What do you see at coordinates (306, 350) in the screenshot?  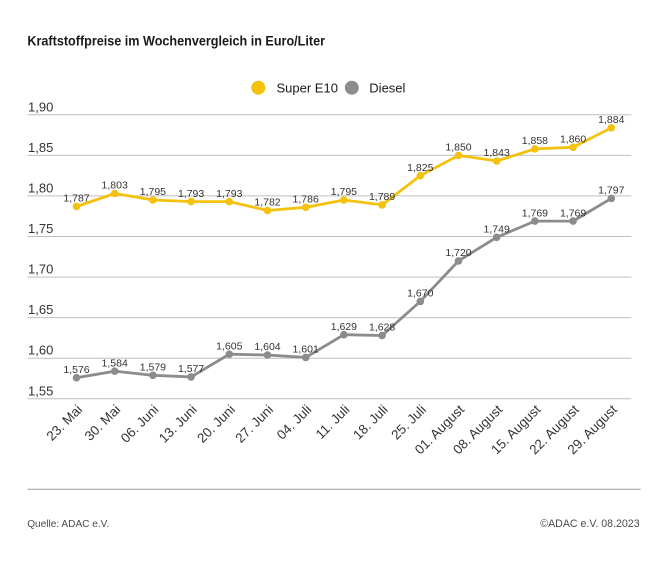 I see `svg-text: 1,601` at bounding box center [306, 350].